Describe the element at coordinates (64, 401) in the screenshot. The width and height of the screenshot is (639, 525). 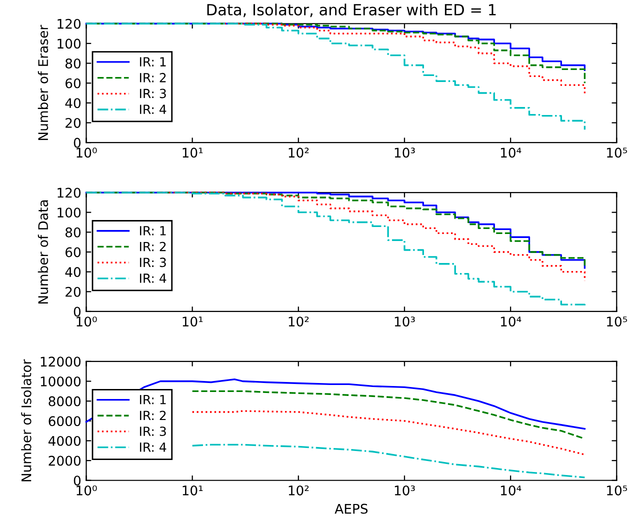
I see `y-tick-label: 8000` at that location.